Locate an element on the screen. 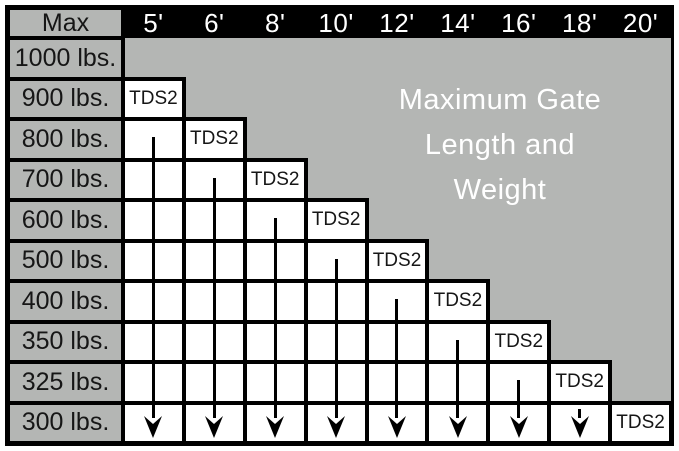 This screenshot has height=451, width=679. column-header-16ft: 16' is located at coordinates (519, 23).